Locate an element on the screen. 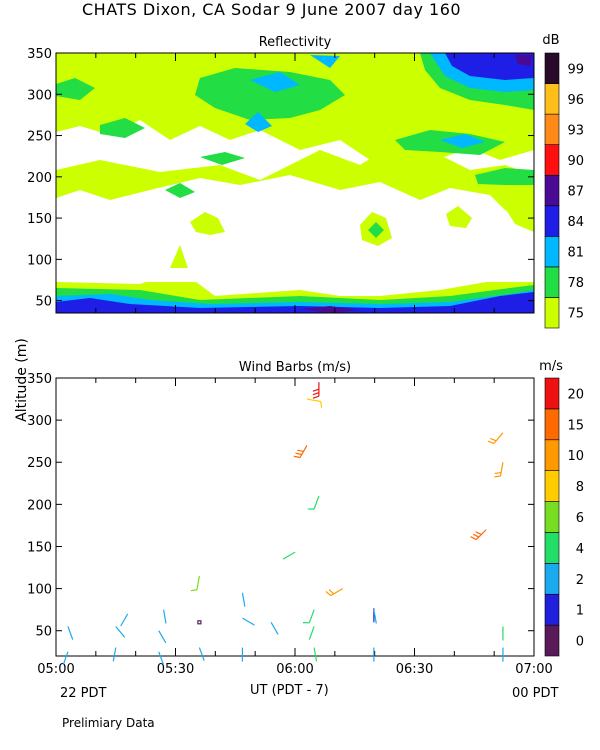 The height and width of the screenshot is (750, 600). refl-78-c is located at coordinates (122, 128).